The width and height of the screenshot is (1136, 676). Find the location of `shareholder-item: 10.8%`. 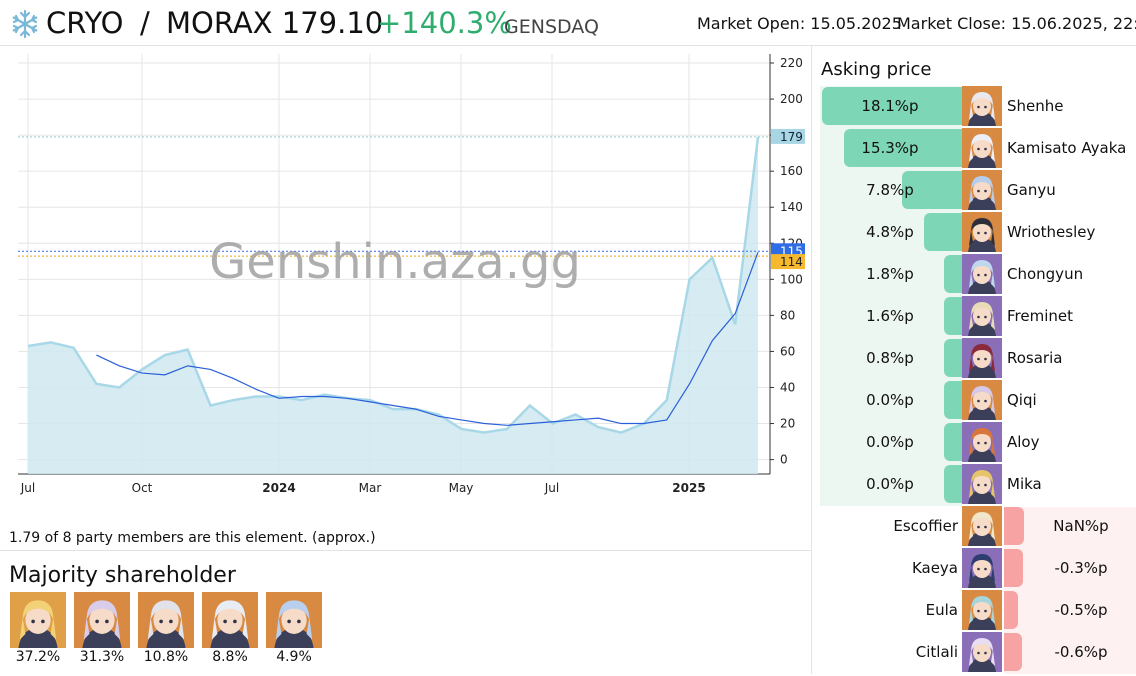

shareholder-item: 10.8% is located at coordinates (166, 629).